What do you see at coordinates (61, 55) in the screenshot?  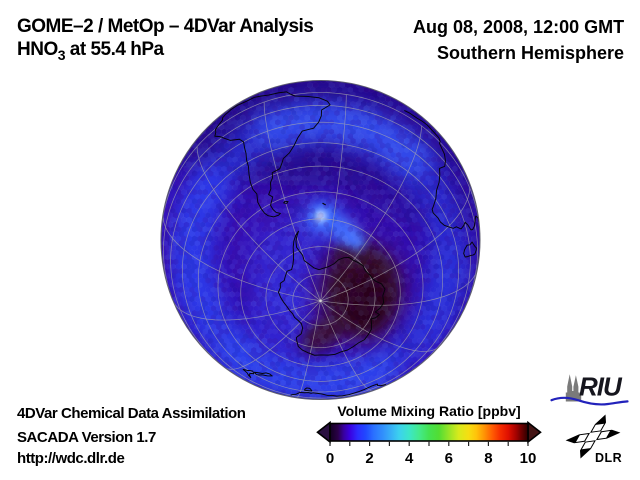 I see `species-subscript: 3` at bounding box center [61, 55].